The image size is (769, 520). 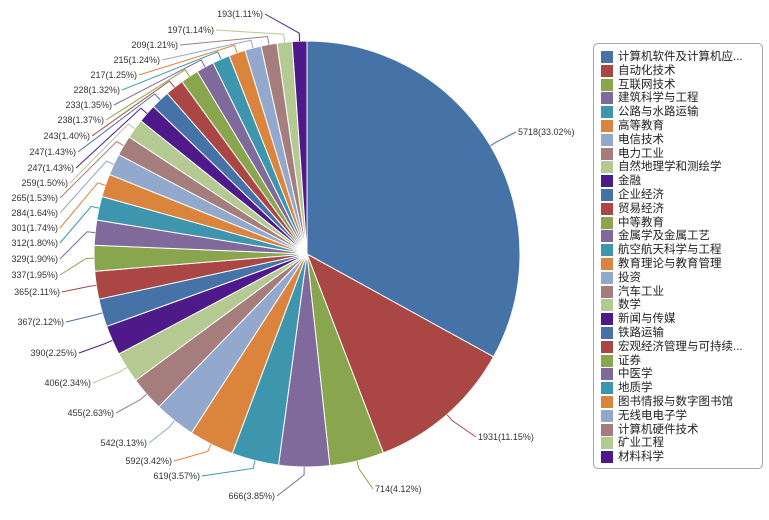 What do you see at coordinates (34, 259) in the screenshot?
I see `data-label: 329(1.90%)` at bounding box center [34, 259].